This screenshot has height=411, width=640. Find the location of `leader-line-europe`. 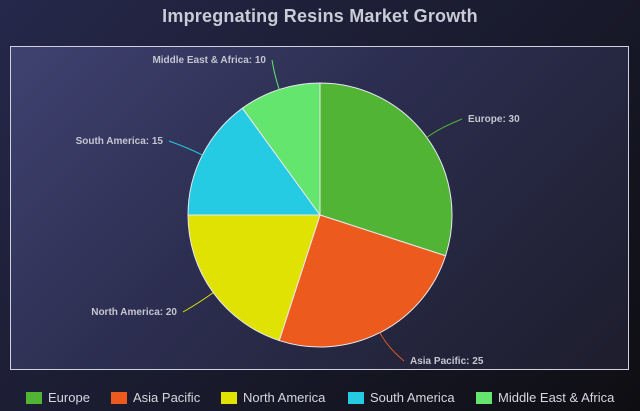

leader-line-europe is located at coordinates (444, 128).